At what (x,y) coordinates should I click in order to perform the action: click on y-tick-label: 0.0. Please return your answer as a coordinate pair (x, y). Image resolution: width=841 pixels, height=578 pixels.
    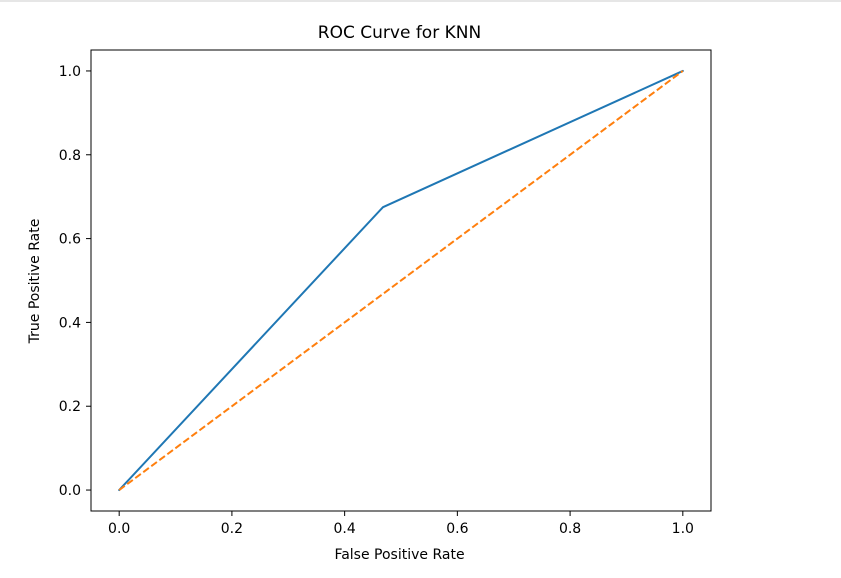
    Looking at the image, I should click on (70, 491).